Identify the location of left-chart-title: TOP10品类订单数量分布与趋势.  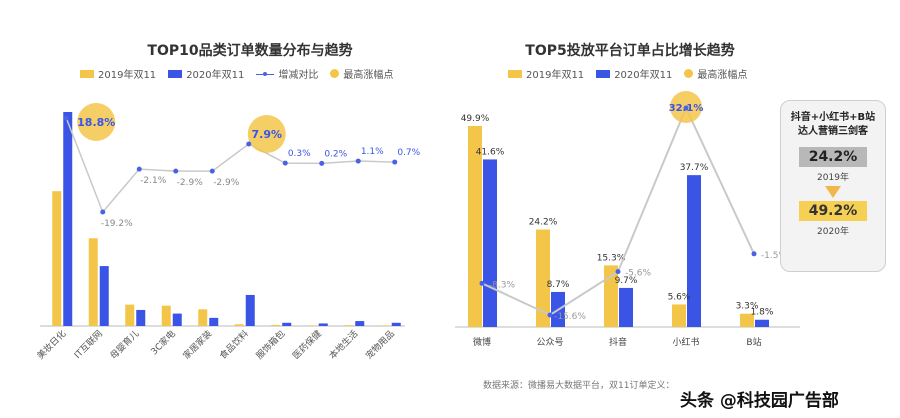
(250, 51).